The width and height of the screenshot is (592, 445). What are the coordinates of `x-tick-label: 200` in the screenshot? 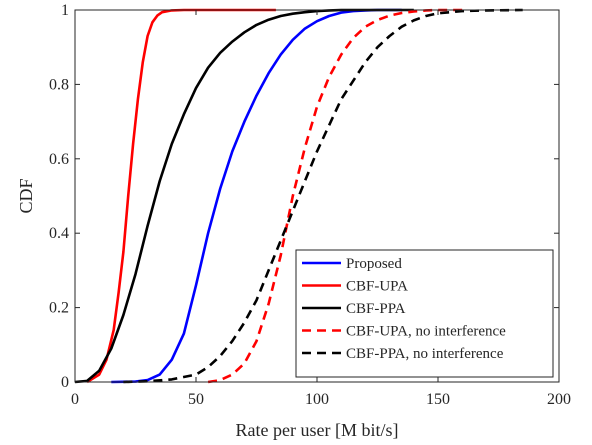 It's located at (559, 399).